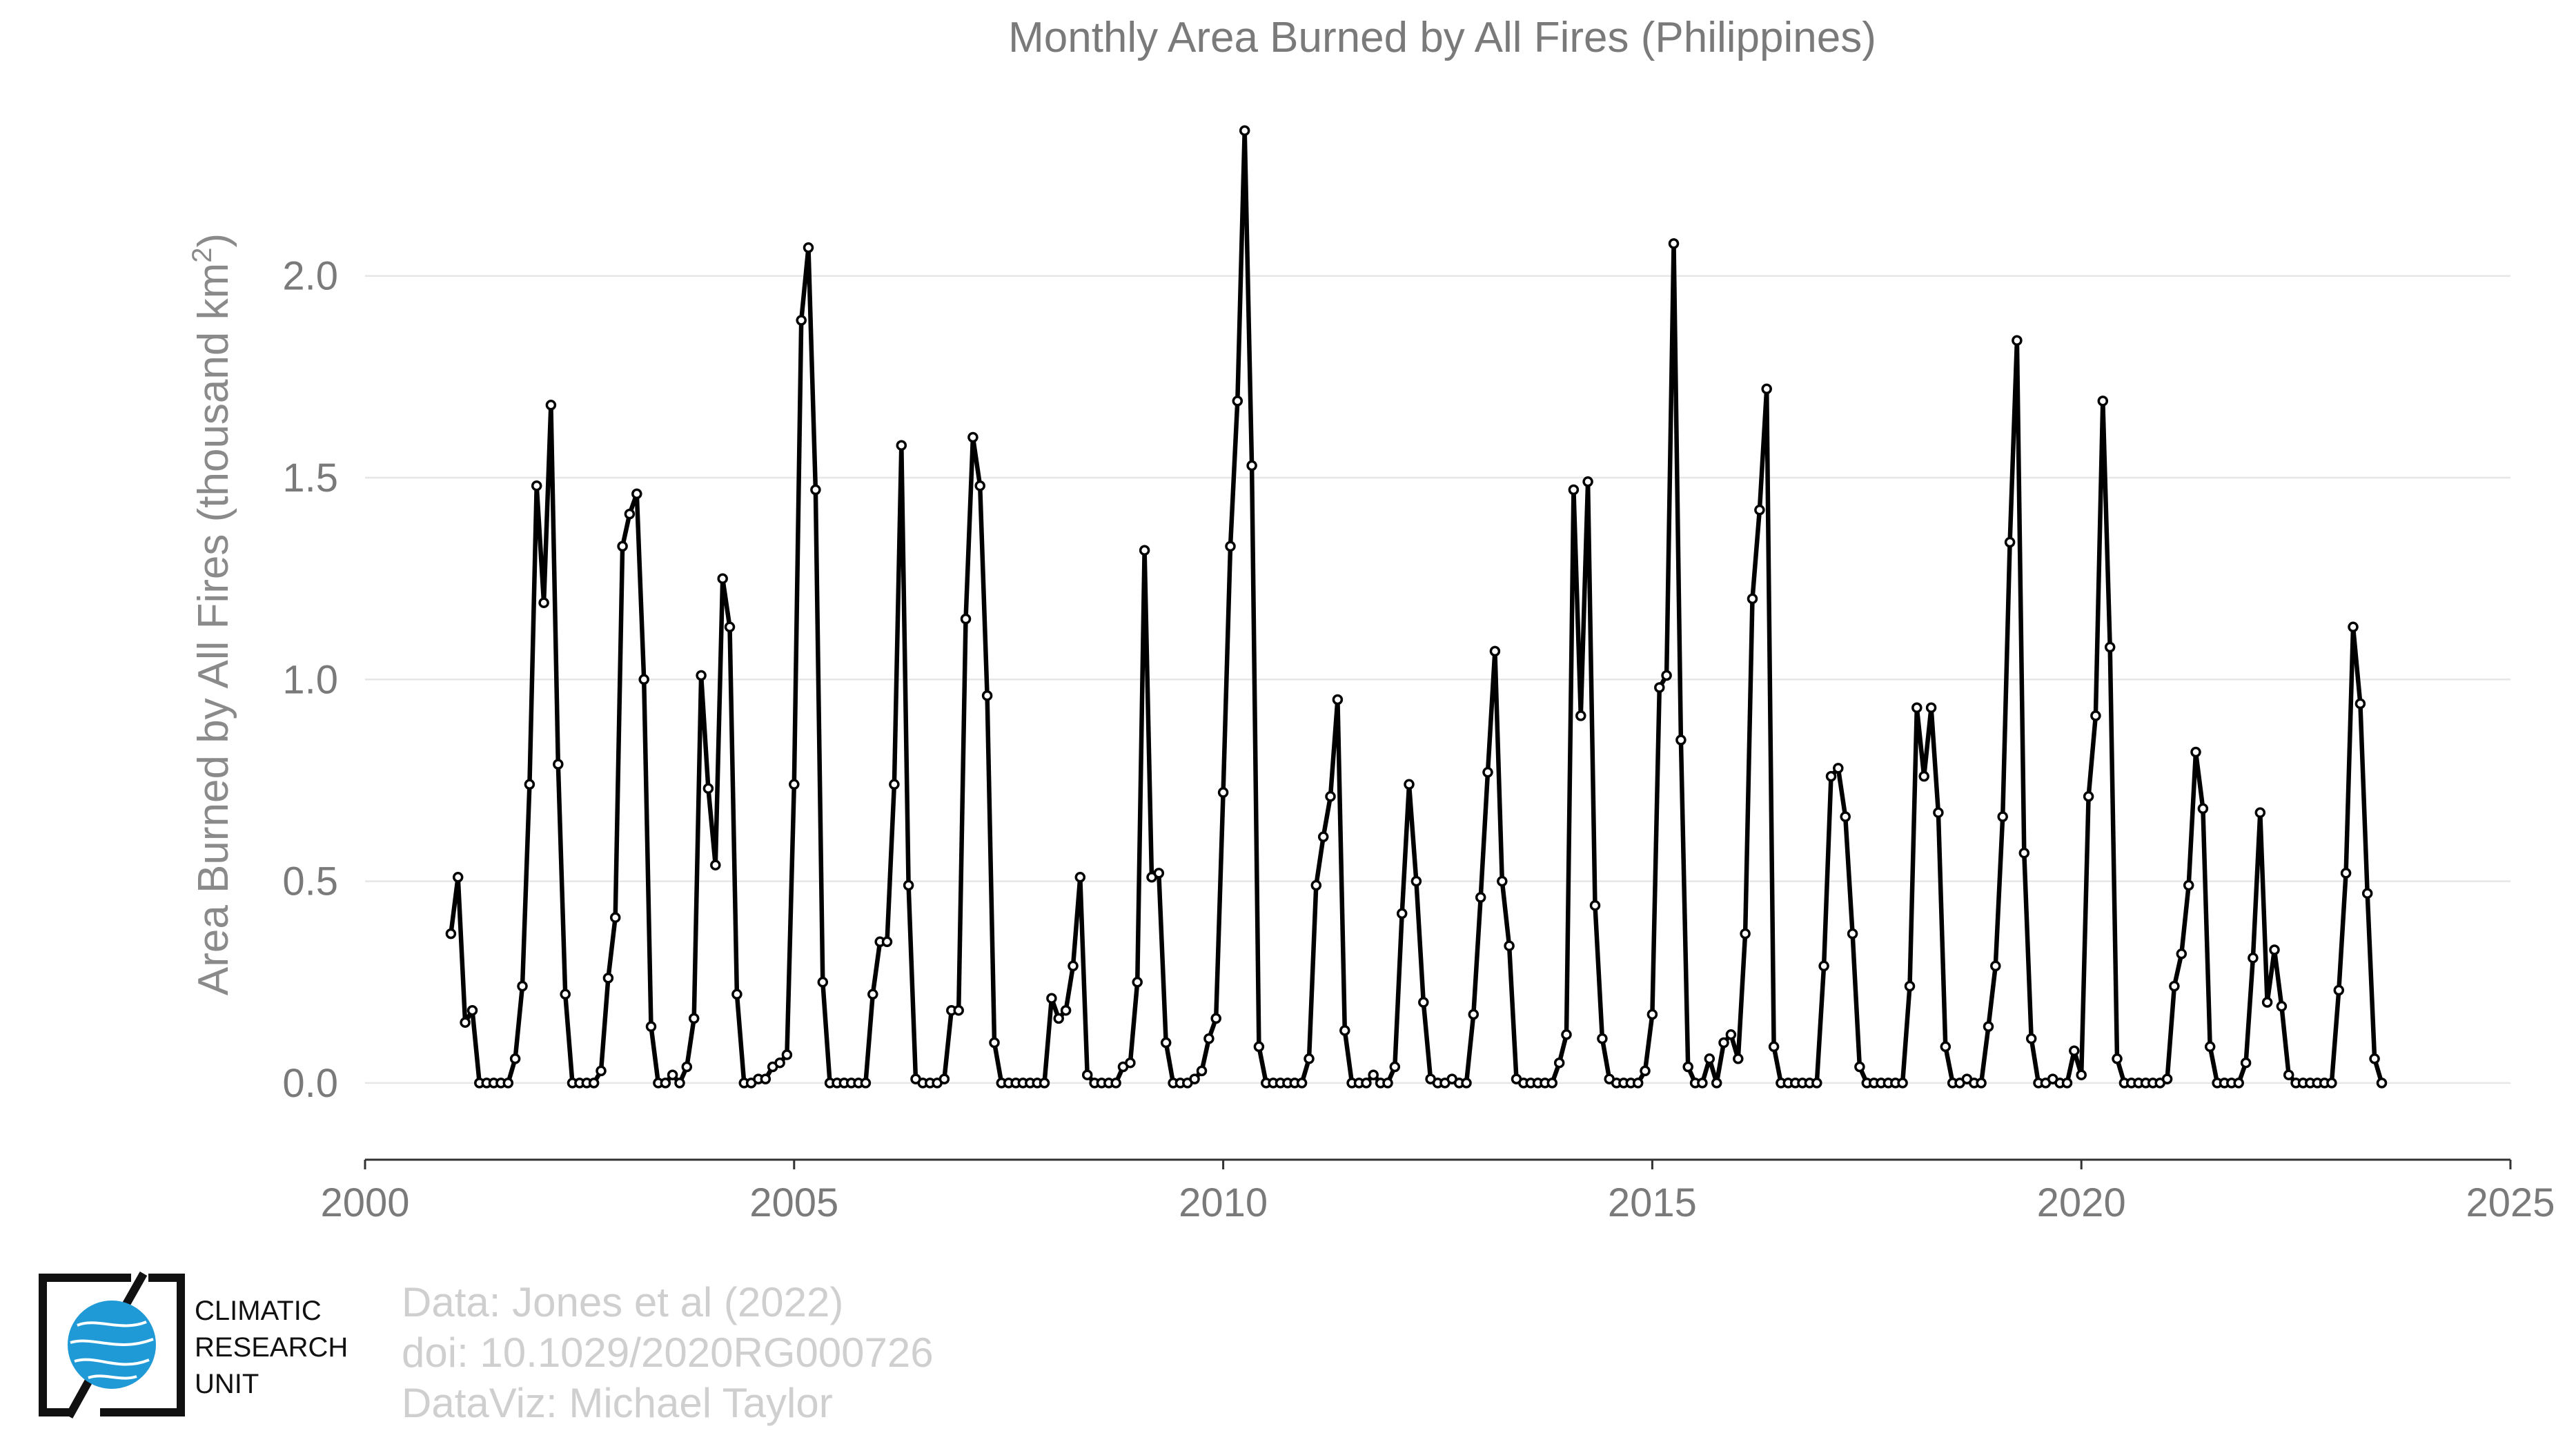 Image resolution: width=2576 pixels, height=1451 pixels. What do you see at coordinates (1437, 1191) in the screenshot?
I see `x-axis: 2000 2005 2010 2015 2020 2025` at bounding box center [1437, 1191].